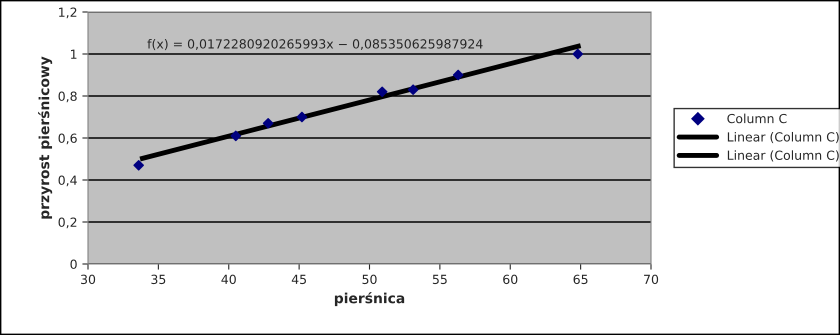  What do you see at coordinates (67, 96) in the screenshot?
I see `y-tick-label: 0,8` at bounding box center [67, 96].